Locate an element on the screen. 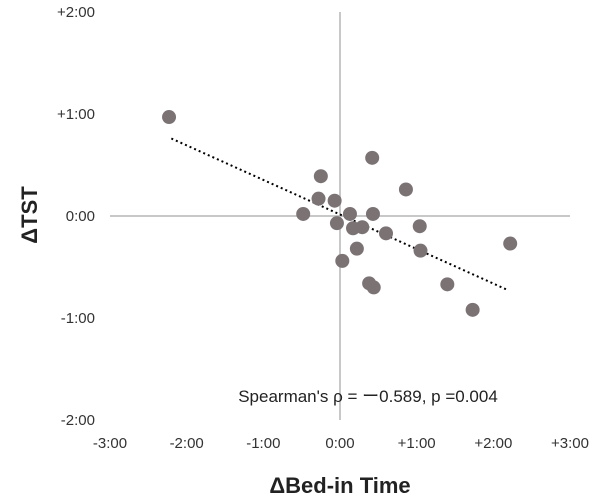 Image resolution: width=596 pixels, height=503 pixels. spearman-annotation: Spearman's ρ = ー0.589, p =0.004 is located at coordinates (368, 396).